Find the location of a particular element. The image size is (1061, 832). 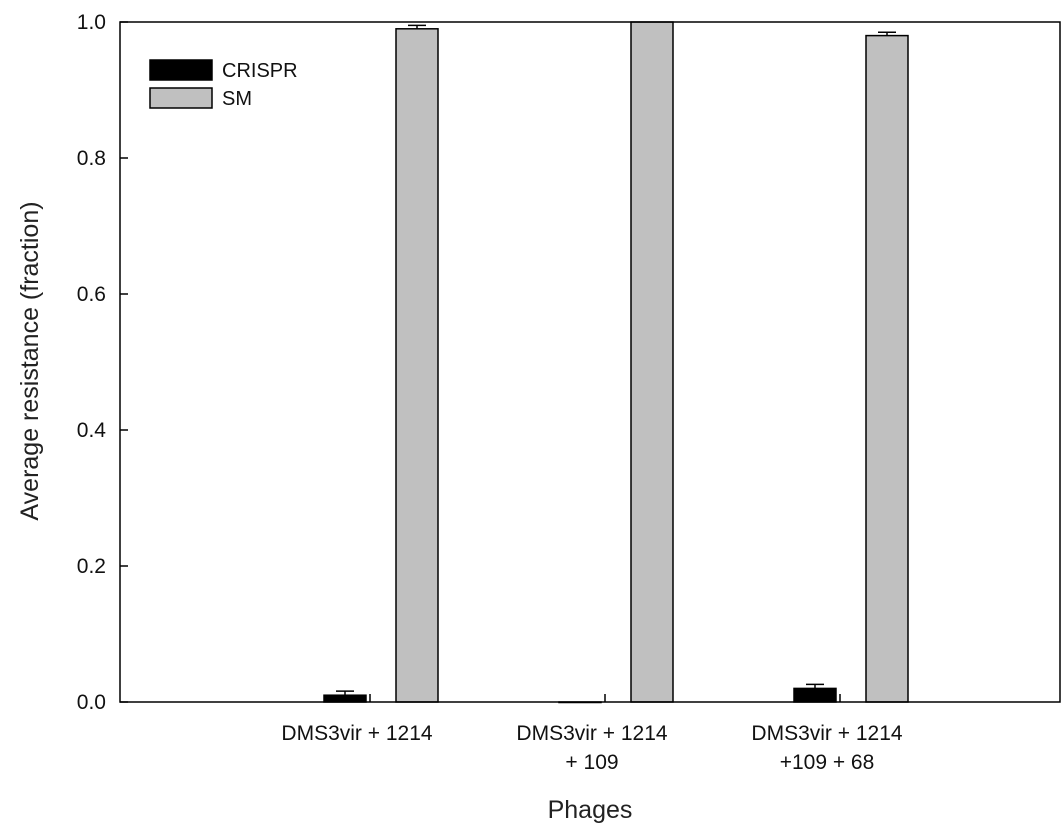

y-tick-label: 0.6 is located at coordinates (91, 294).